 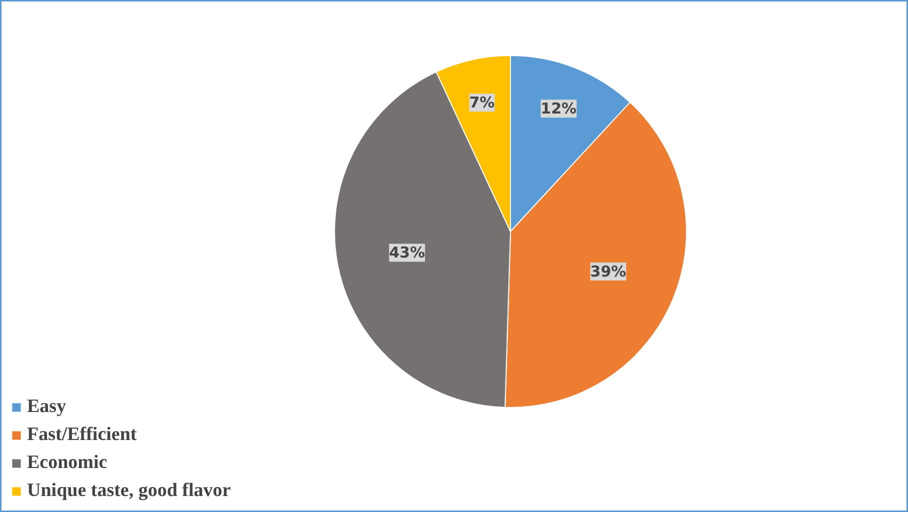 What do you see at coordinates (82, 435) in the screenshot?
I see `legend-label: Fast/Efficient` at bounding box center [82, 435].